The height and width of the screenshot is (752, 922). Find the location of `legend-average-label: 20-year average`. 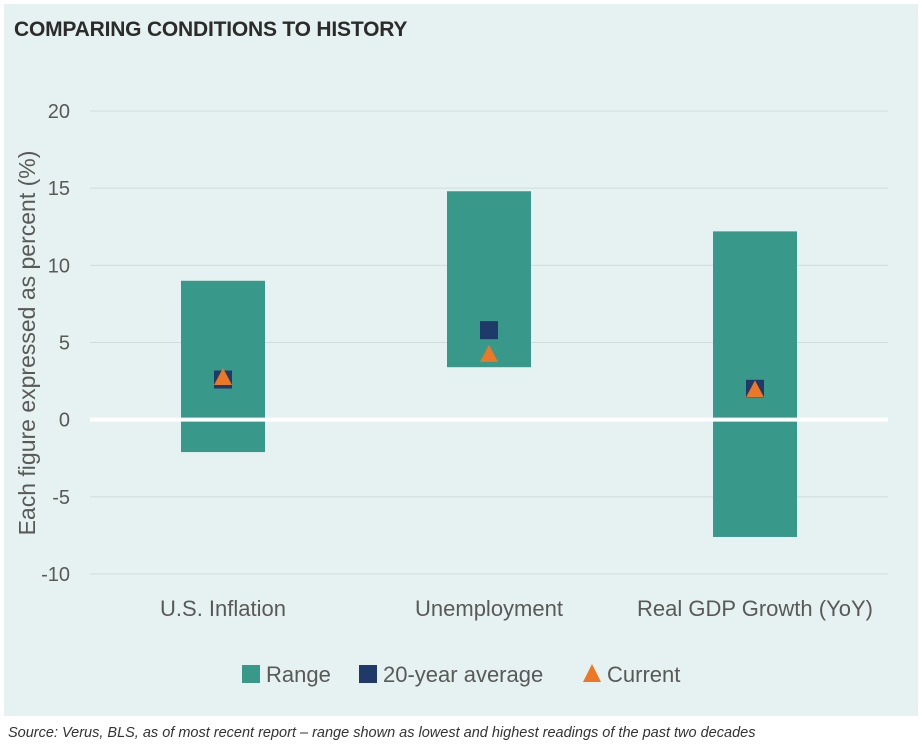

legend-average-label: 20-year average is located at coordinates (463, 674).